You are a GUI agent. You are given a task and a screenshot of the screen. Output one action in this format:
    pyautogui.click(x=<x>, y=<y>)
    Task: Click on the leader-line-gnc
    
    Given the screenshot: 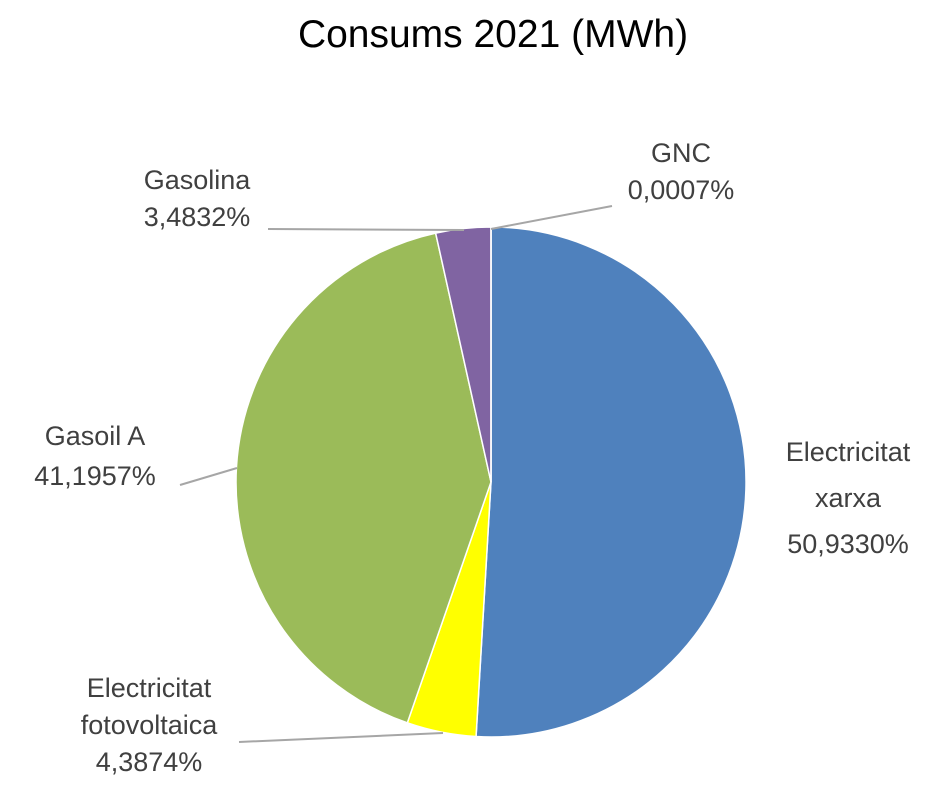 What is the action you would take?
    pyautogui.click(x=551, y=217)
    